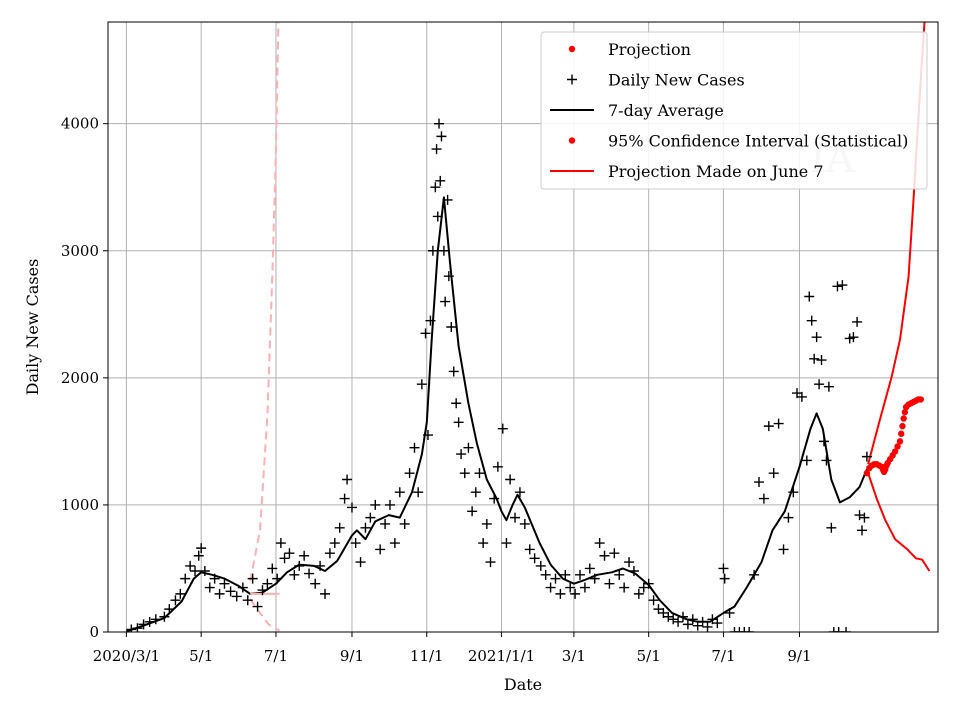 The height and width of the screenshot is (720, 960). I want to click on x-tick-label: 9/1, so click(352, 656).